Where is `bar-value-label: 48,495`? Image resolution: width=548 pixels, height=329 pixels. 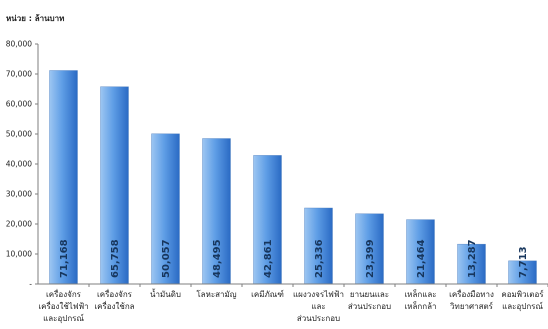
bar-value-label: 48,495 is located at coordinates (217, 258).